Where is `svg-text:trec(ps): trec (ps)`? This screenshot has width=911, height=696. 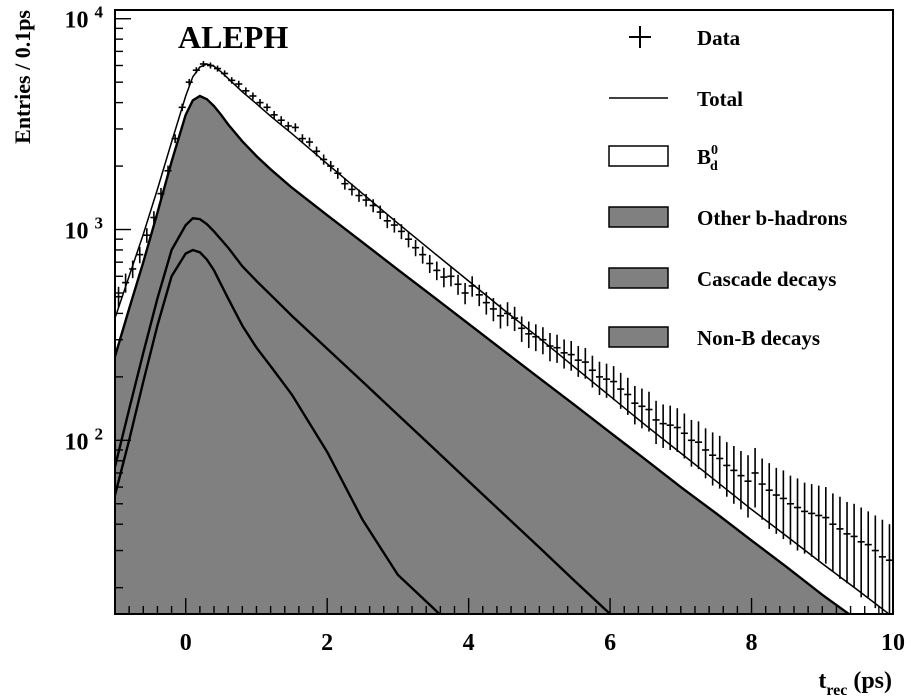 svg-text:trec(ps): trec (ps) is located at coordinates (855, 682).